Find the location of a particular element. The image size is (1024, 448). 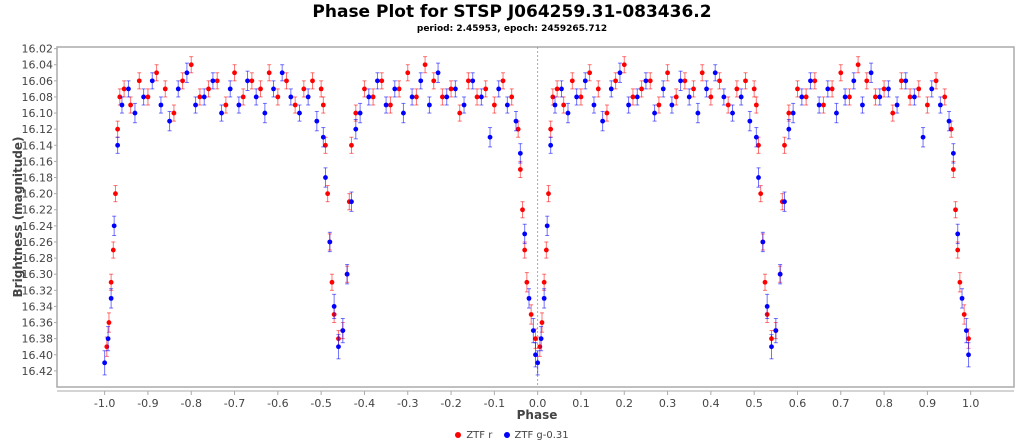

x-tick-label: 1.0 is located at coordinates (971, 403).